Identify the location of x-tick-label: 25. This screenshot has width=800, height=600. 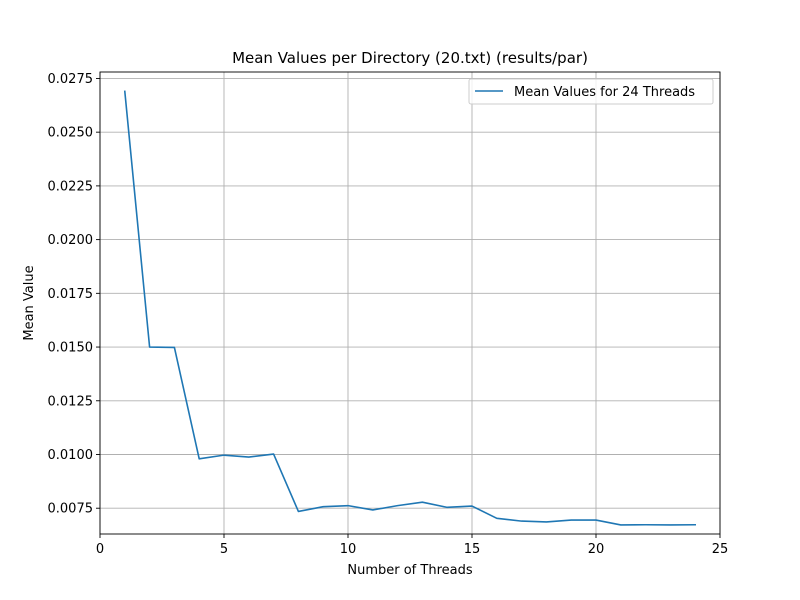
(720, 549).